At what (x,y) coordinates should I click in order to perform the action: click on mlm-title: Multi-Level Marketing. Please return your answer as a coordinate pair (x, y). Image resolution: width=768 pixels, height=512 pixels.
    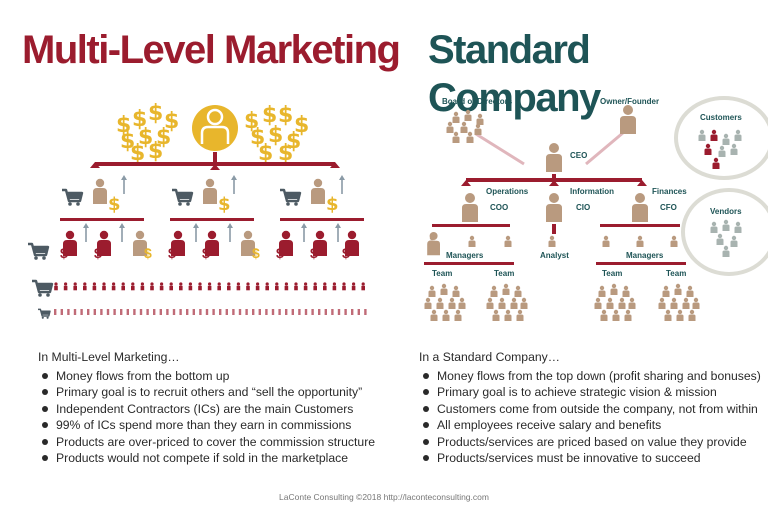
    Looking at the image, I should click on (211, 50).